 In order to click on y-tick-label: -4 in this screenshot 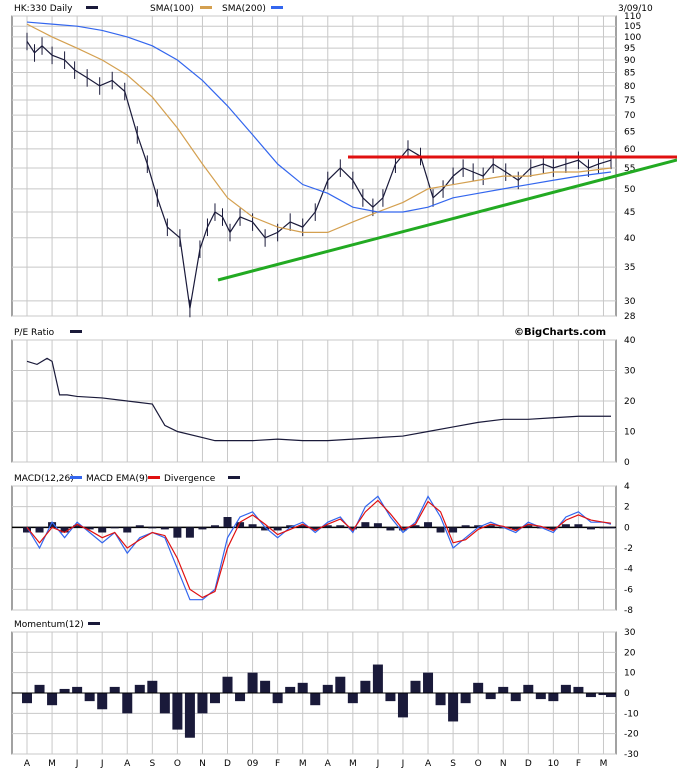, I will do `click(628, 570)`.